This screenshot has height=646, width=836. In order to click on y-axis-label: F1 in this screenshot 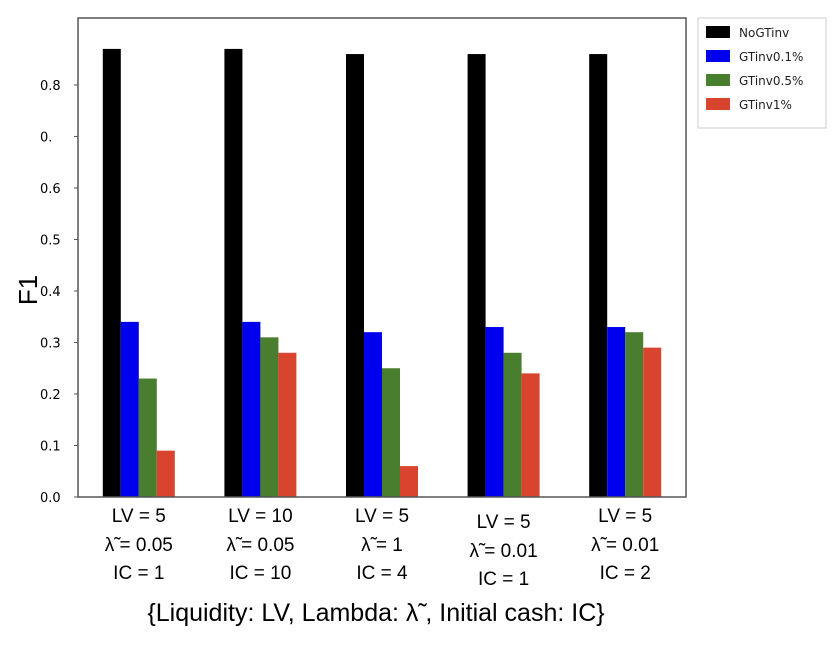, I will do `click(28, 290)`.